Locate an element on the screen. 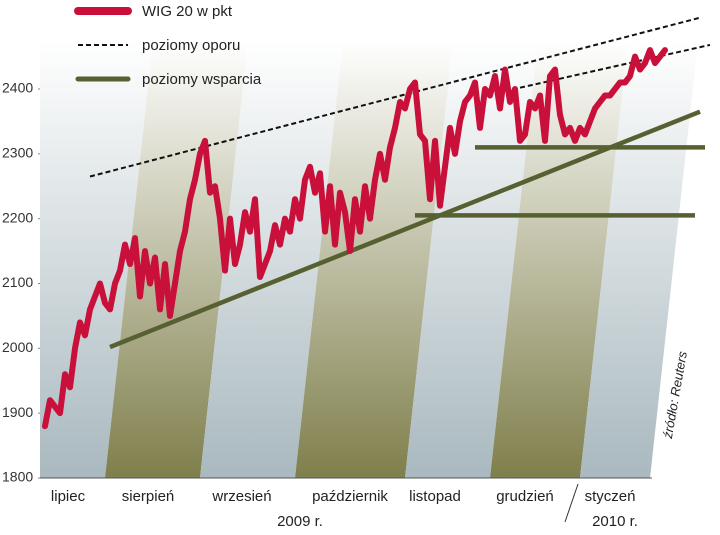 The height and width of the screenshot is (535, 720). source: źródło: Reuters is located at coordinates (675, 395).